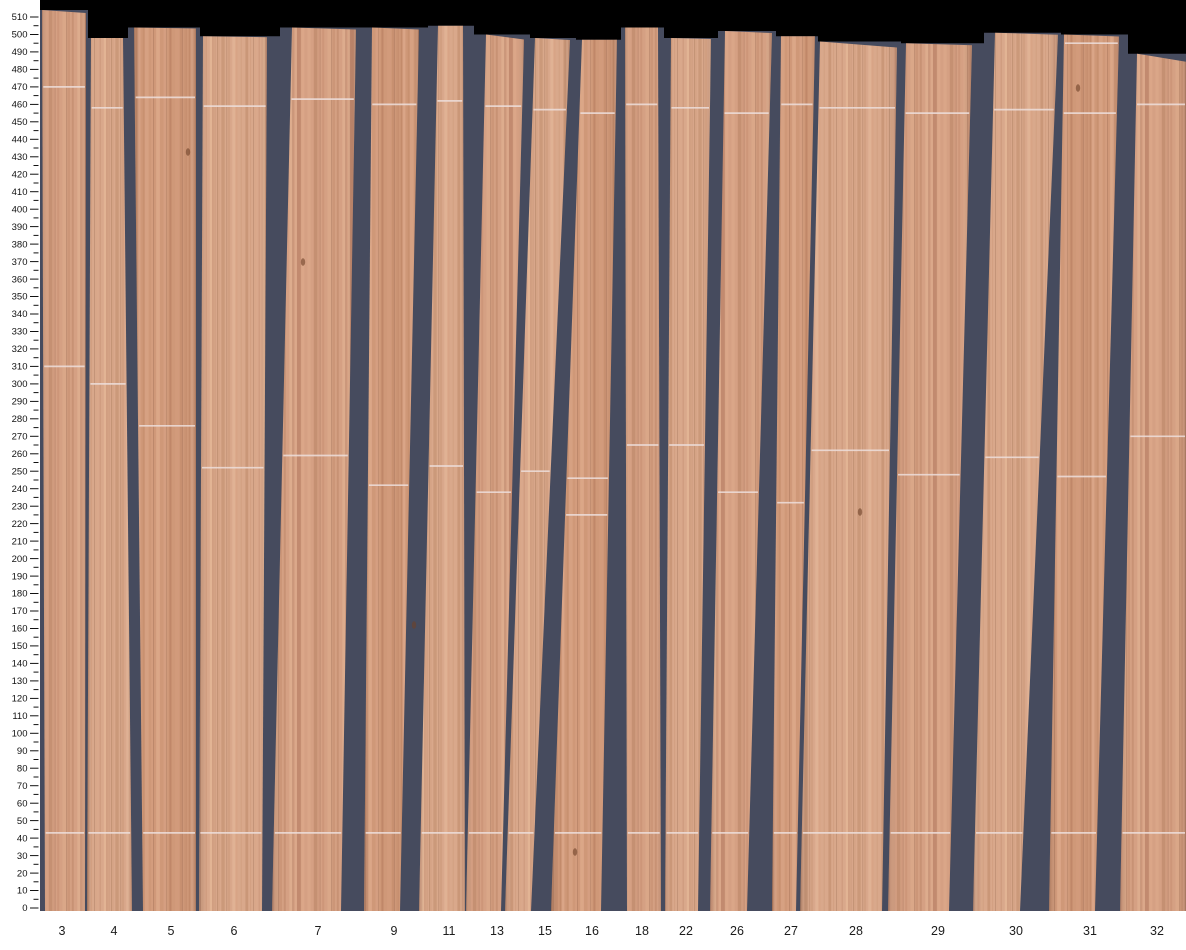 The width and height of the screenshot is (1186, 950). I want to click on ruler-tick-label: 450, so click(20, 122).